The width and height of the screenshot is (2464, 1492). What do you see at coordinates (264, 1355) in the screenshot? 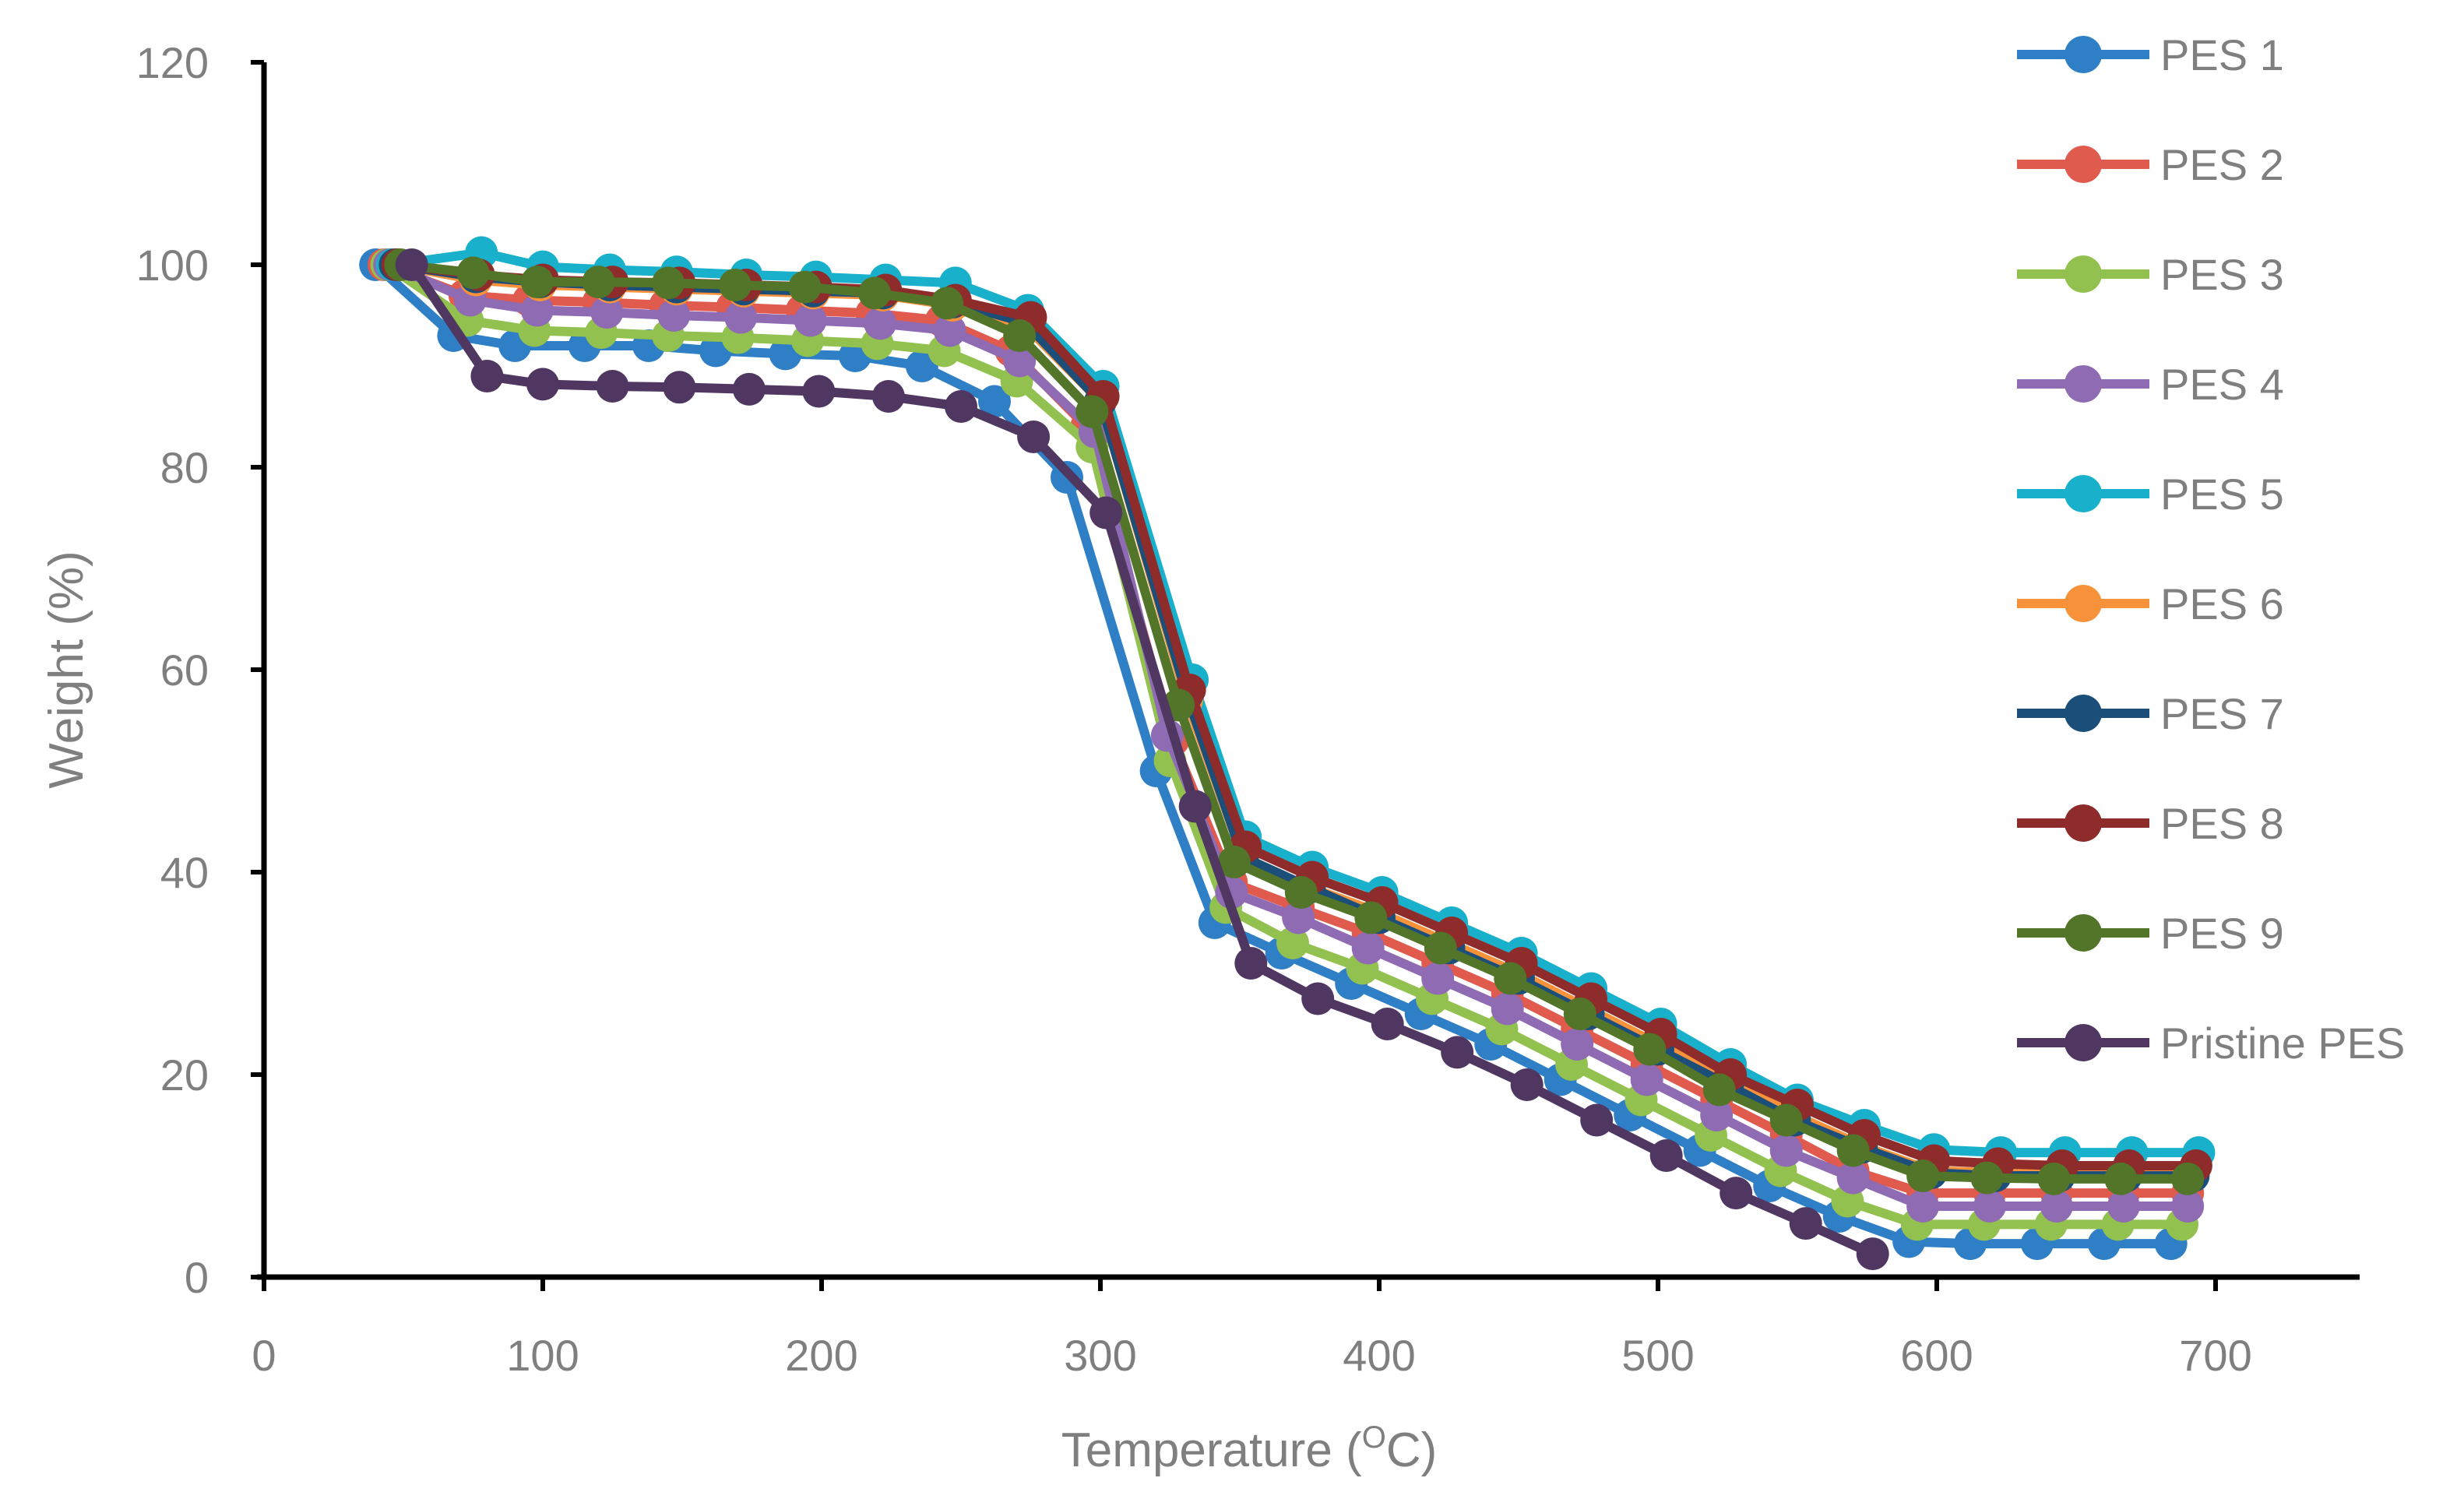
I see `x-tick-label: 0` at bounding box center [264, 1355].